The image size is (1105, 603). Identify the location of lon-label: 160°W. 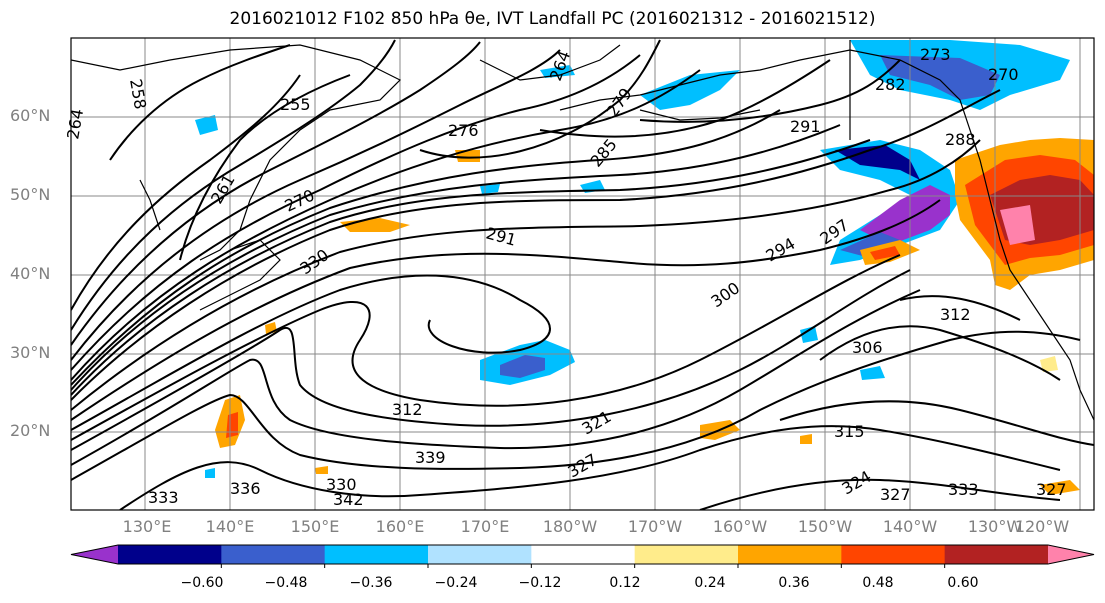
(740, 526).